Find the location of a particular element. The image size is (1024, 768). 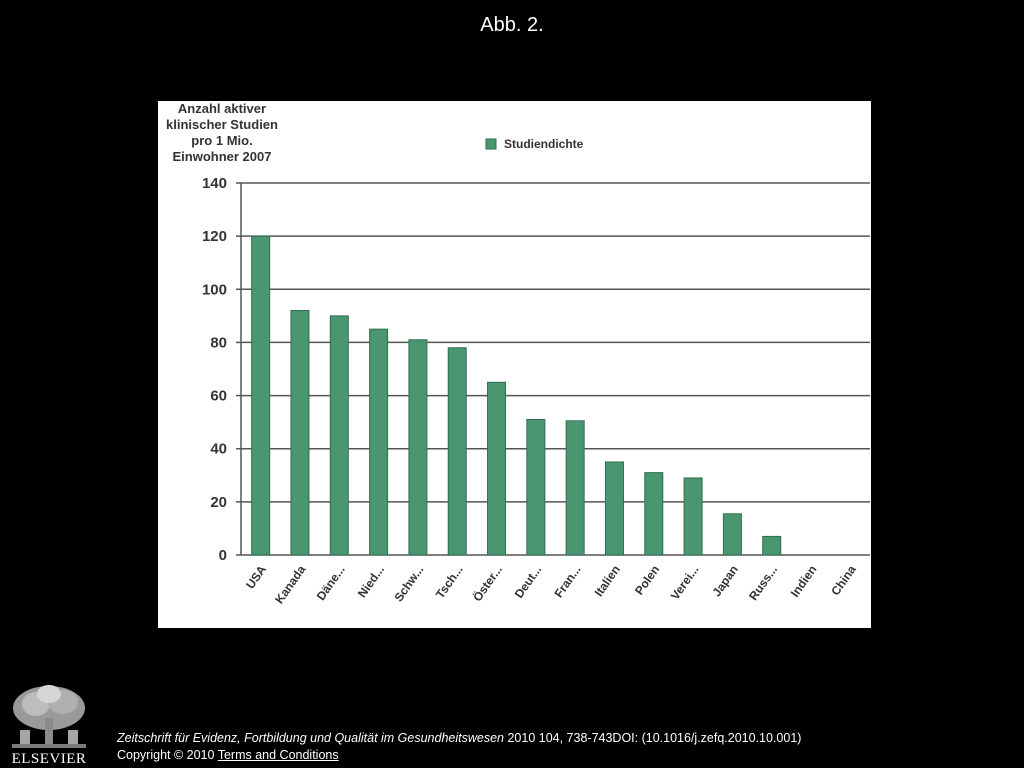

terms-and-conditions-link: Terms and Conditions is located at coordinates (278, 755).